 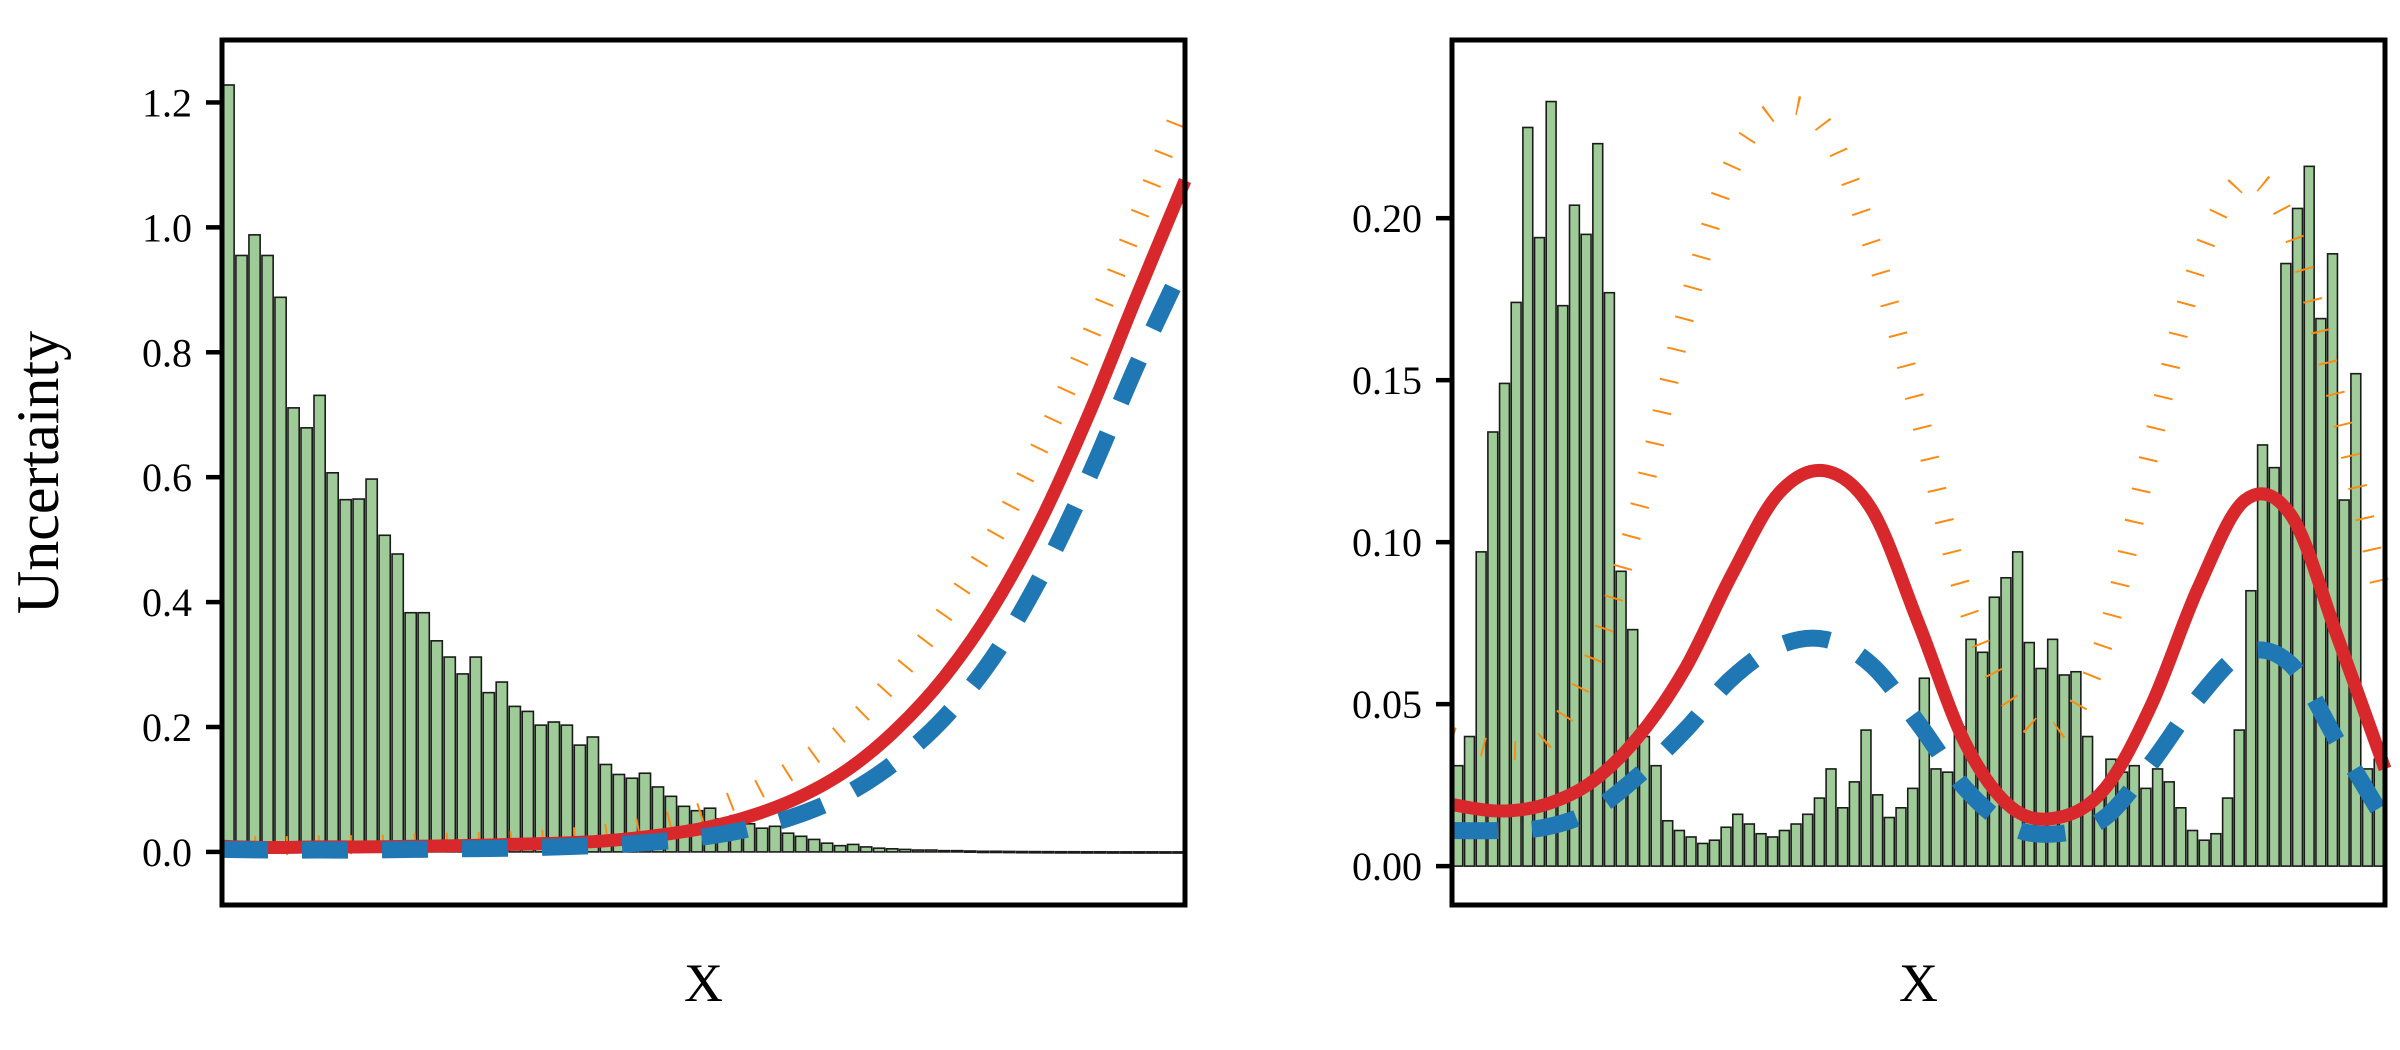 What do you see at coordinates (167, 102) in the screenshot?
I see `y-tick-label: 1.2` at bounding box center [167, 102].